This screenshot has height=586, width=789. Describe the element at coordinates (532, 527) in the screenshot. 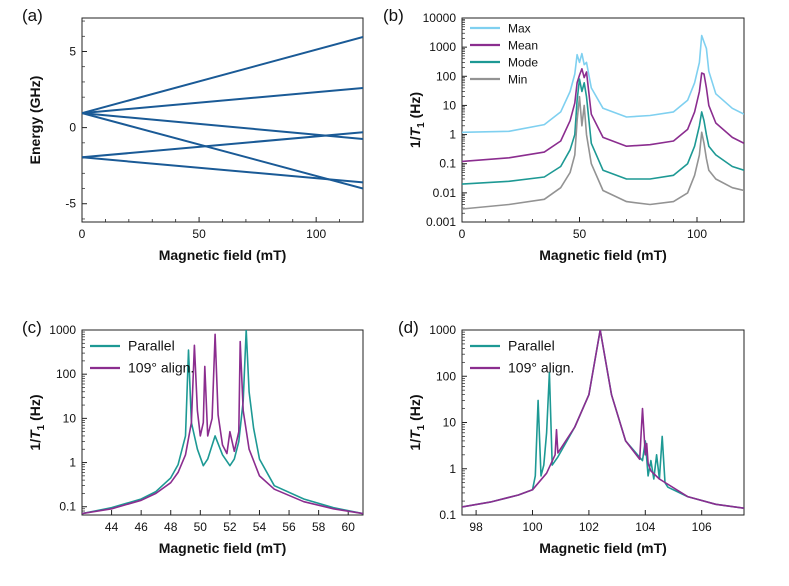

I see `x-tick-label-d: 100` at that location.